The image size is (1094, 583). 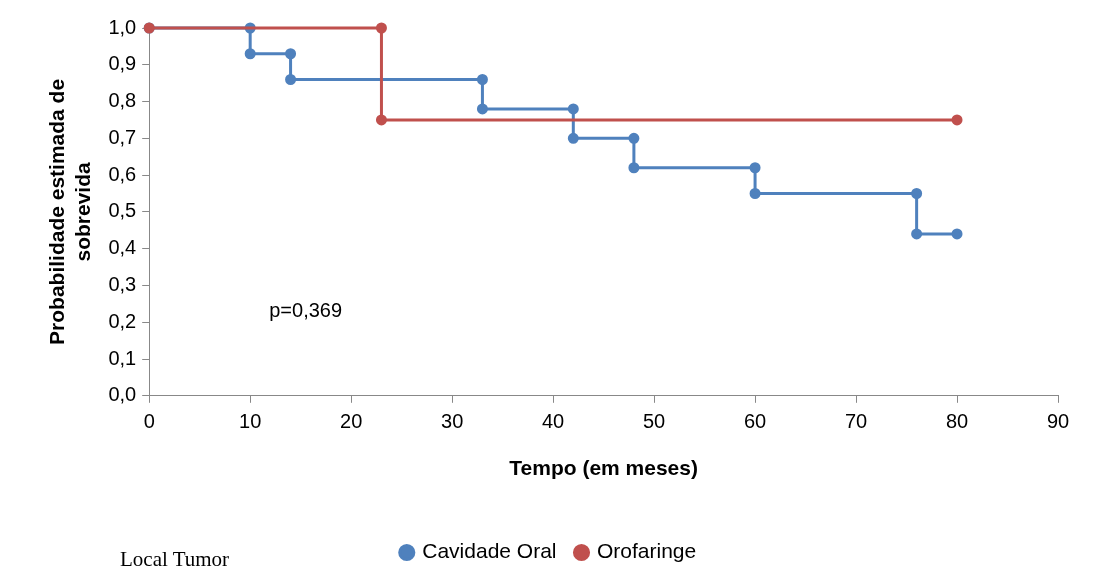 What do you see at coordinates (755, 421) in the screenshot?
I see `x-tick-label: 60` at bounding box center [755, 421].